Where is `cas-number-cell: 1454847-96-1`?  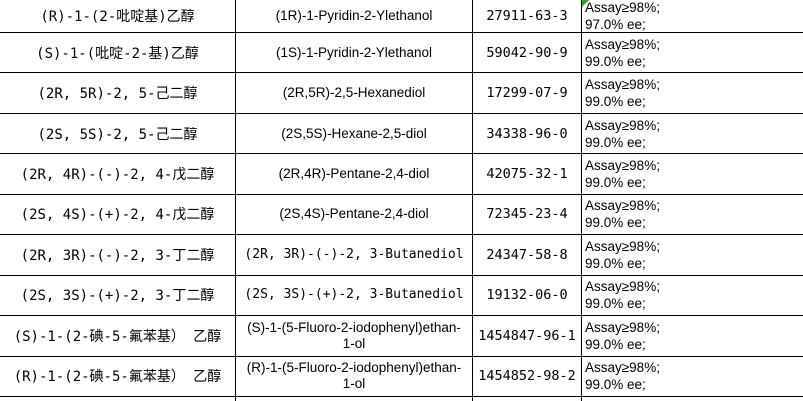
cas-number-cell: 1454847-96-1 is located at coordinates (527, 336).